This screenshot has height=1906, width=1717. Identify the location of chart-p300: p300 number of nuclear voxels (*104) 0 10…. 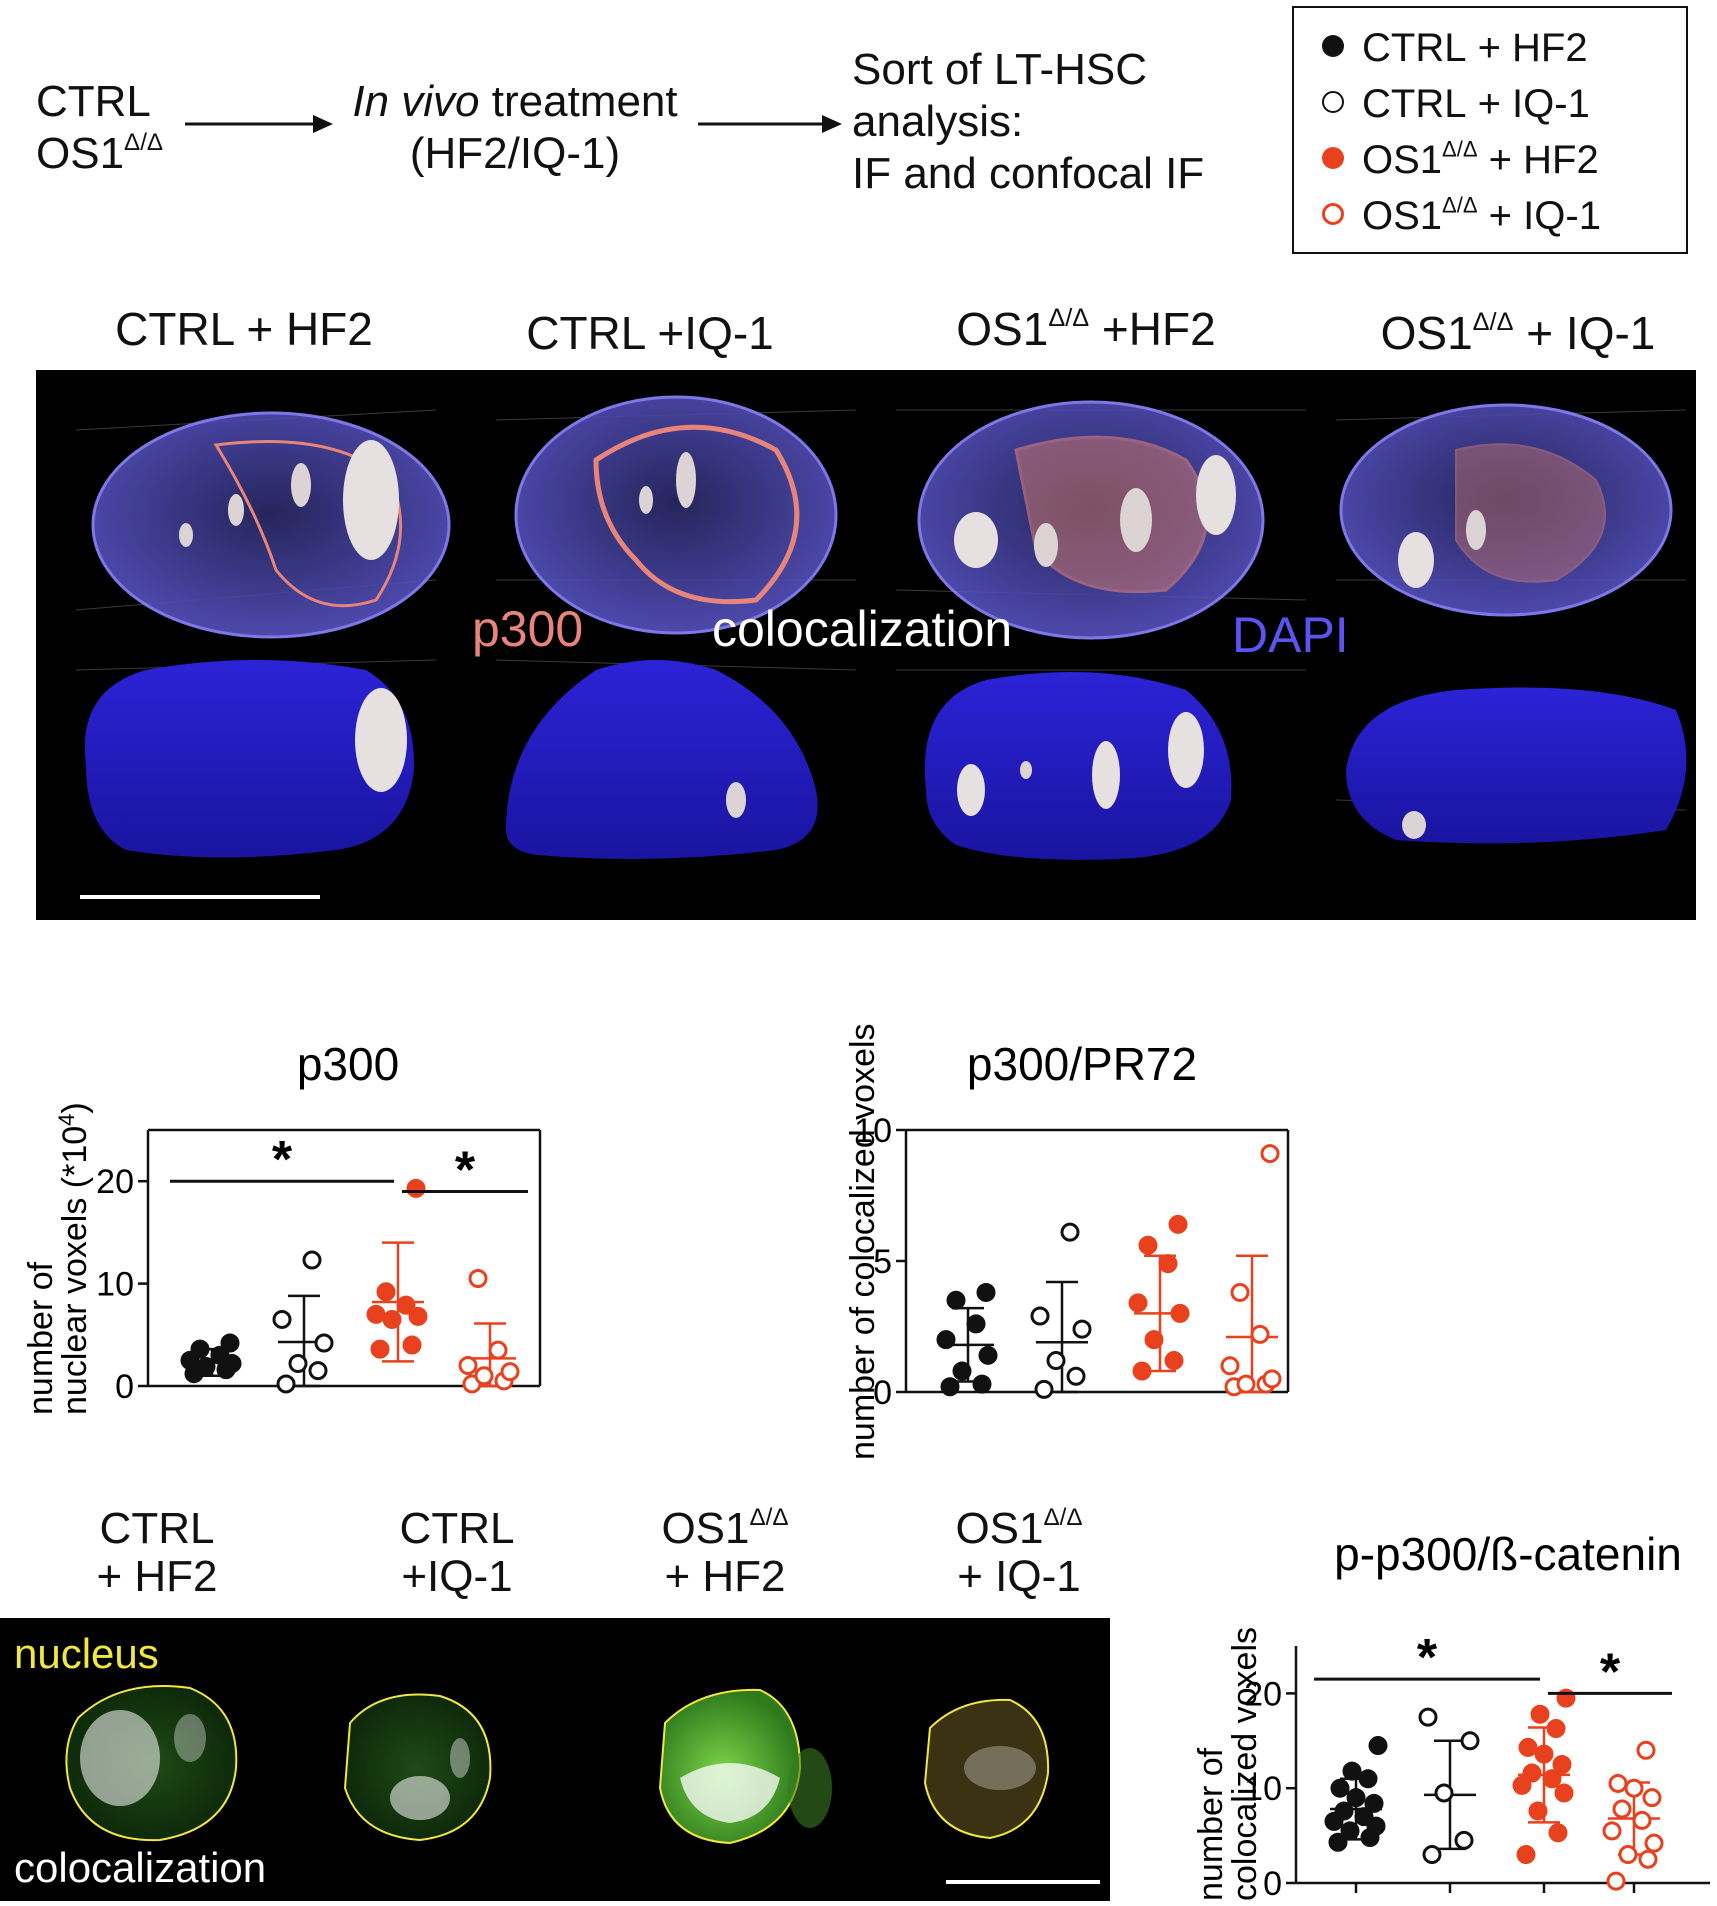
(282, 1226).